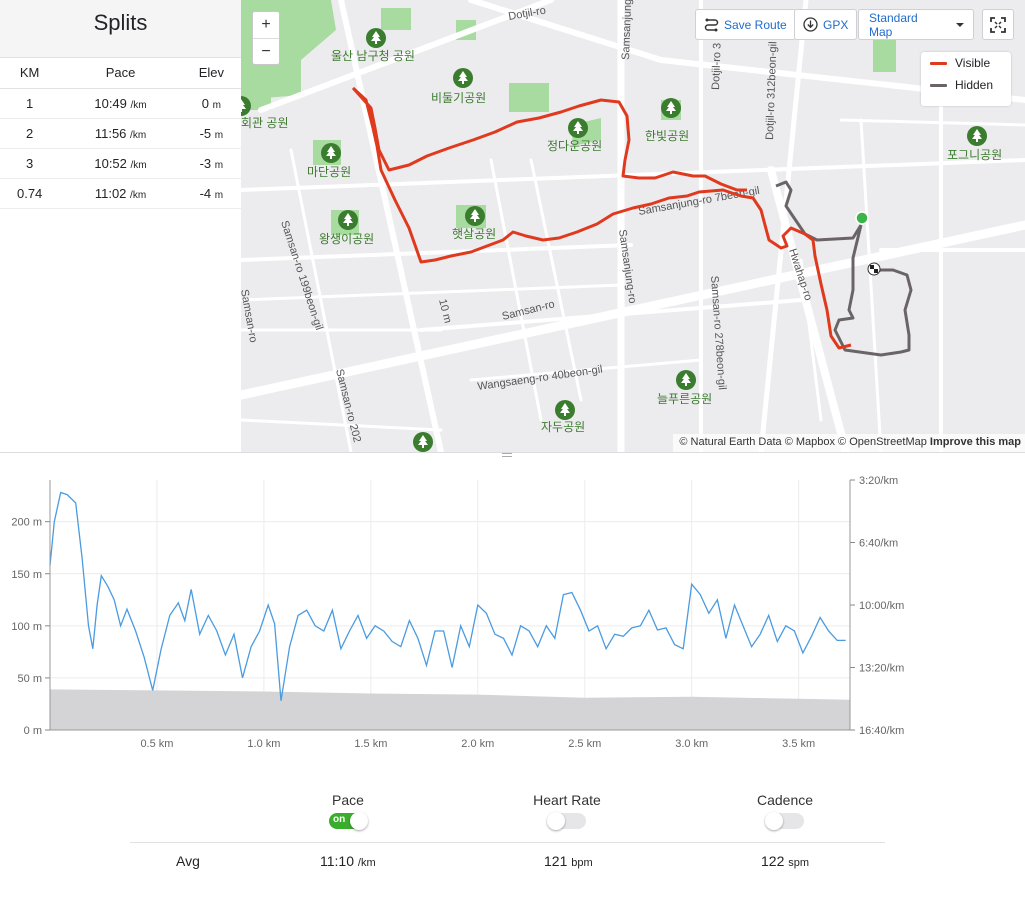  What do you see at coordinates (974, 85) in the screenshot?
I see `legend-label: Hidden` at bounding box center [974, 85].